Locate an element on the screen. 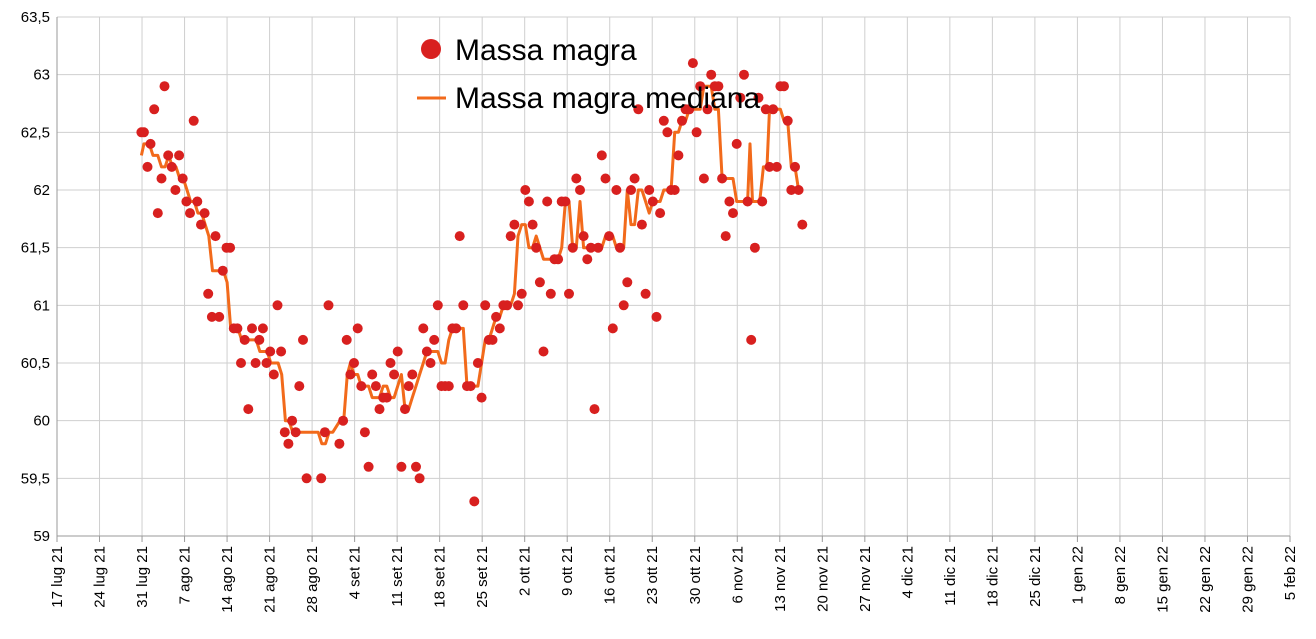 The height and width of the screenshot is (639, 1316). x-tick-label: 11 dic 21 is located at coordinates (950, 576).